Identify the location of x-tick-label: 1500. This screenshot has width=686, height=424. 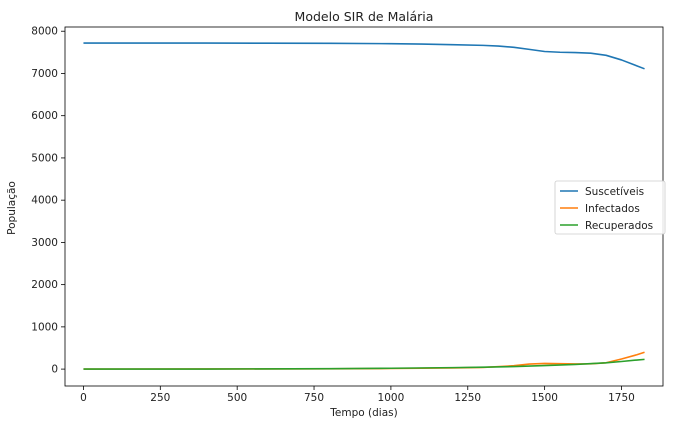
(544, 398).